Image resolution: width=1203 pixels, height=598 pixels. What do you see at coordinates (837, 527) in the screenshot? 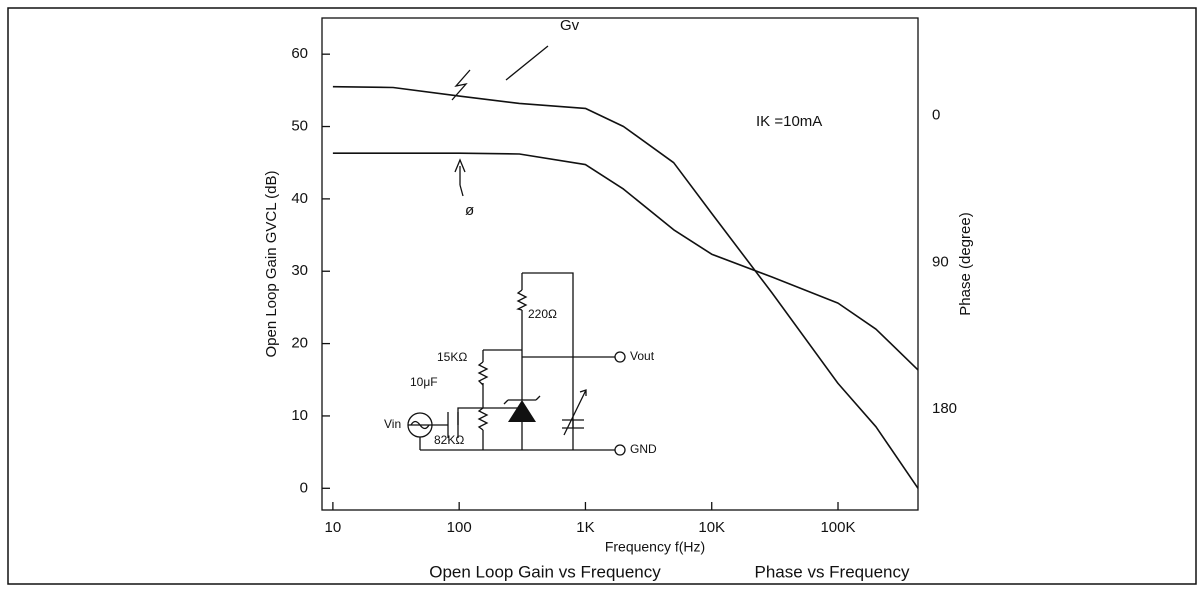
I see `x-tick-label: 100K` at bounding box center [837, 527].